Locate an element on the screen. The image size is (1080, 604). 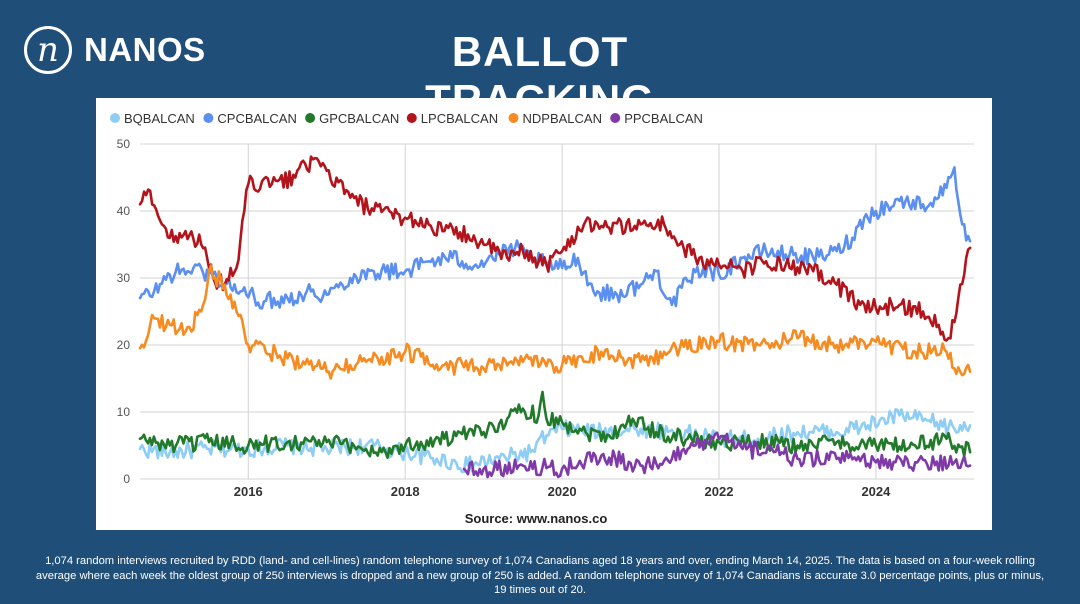
x-tick-label: 2020 is located at coordinates (562, 491).